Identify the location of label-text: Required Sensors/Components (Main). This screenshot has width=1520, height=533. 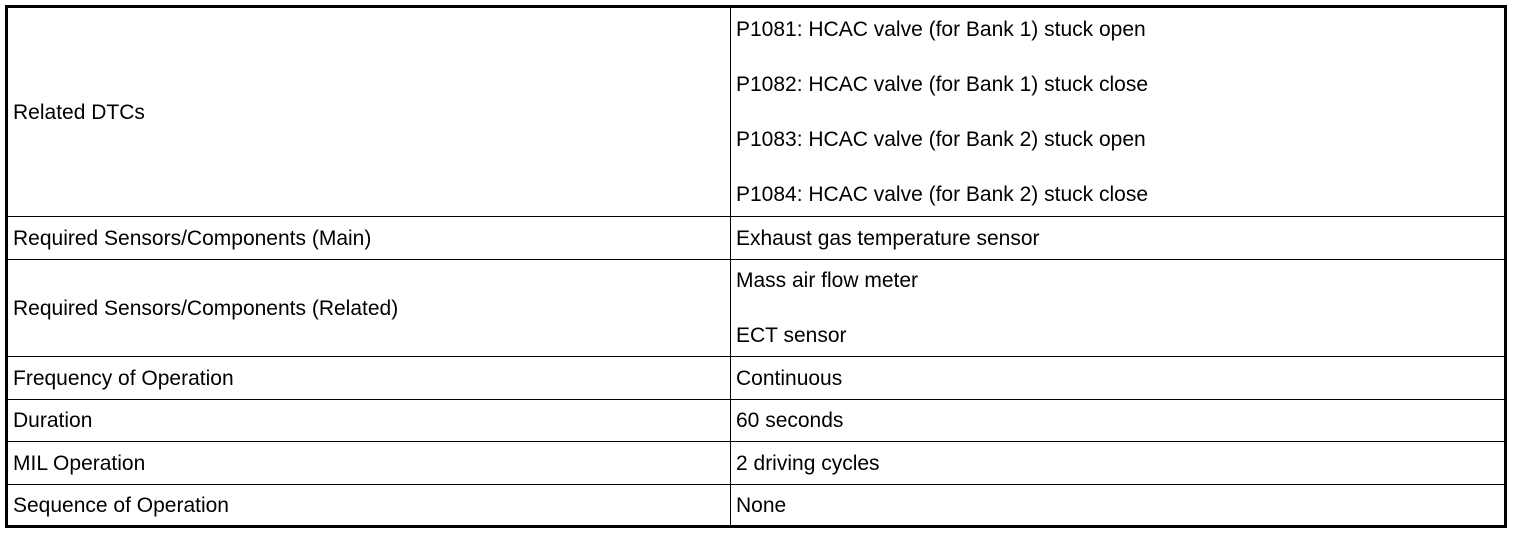
(192, 238).